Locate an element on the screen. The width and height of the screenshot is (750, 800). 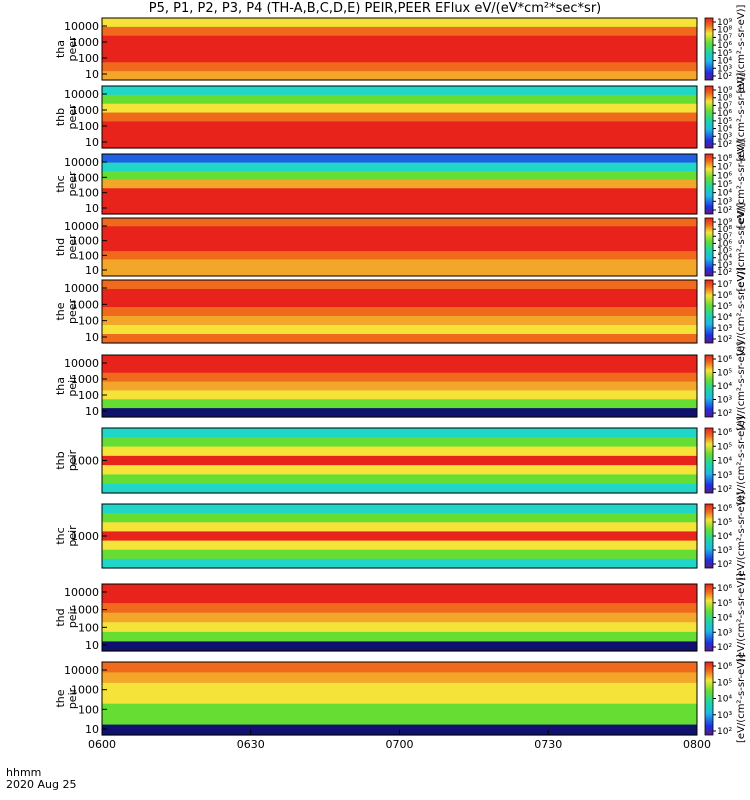
colorbar-tick-label: 10⁵ is located at coordinates (724, 185).